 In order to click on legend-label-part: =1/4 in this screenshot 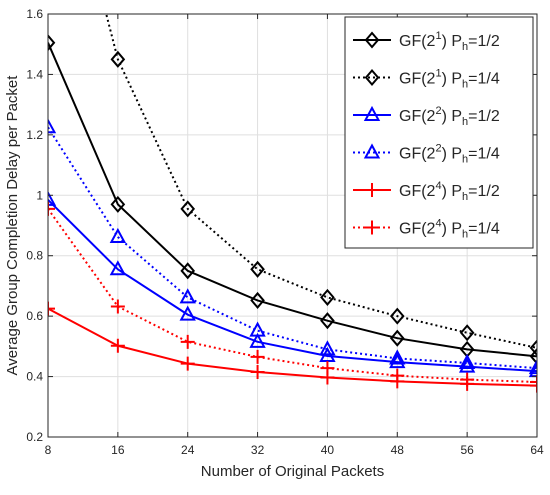, I will do `click(484, 79)`.